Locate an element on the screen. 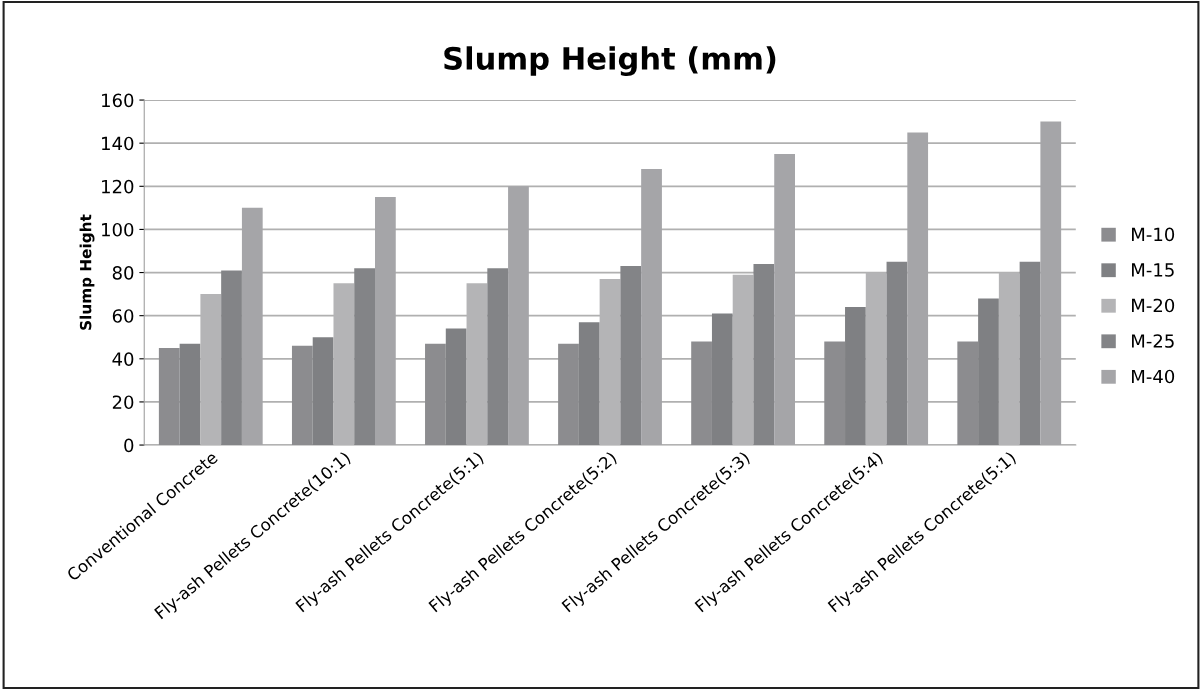 The width and height of the screenshot is (1202, 690). y-tick-label: 100 is located at coordinates (118, 229).